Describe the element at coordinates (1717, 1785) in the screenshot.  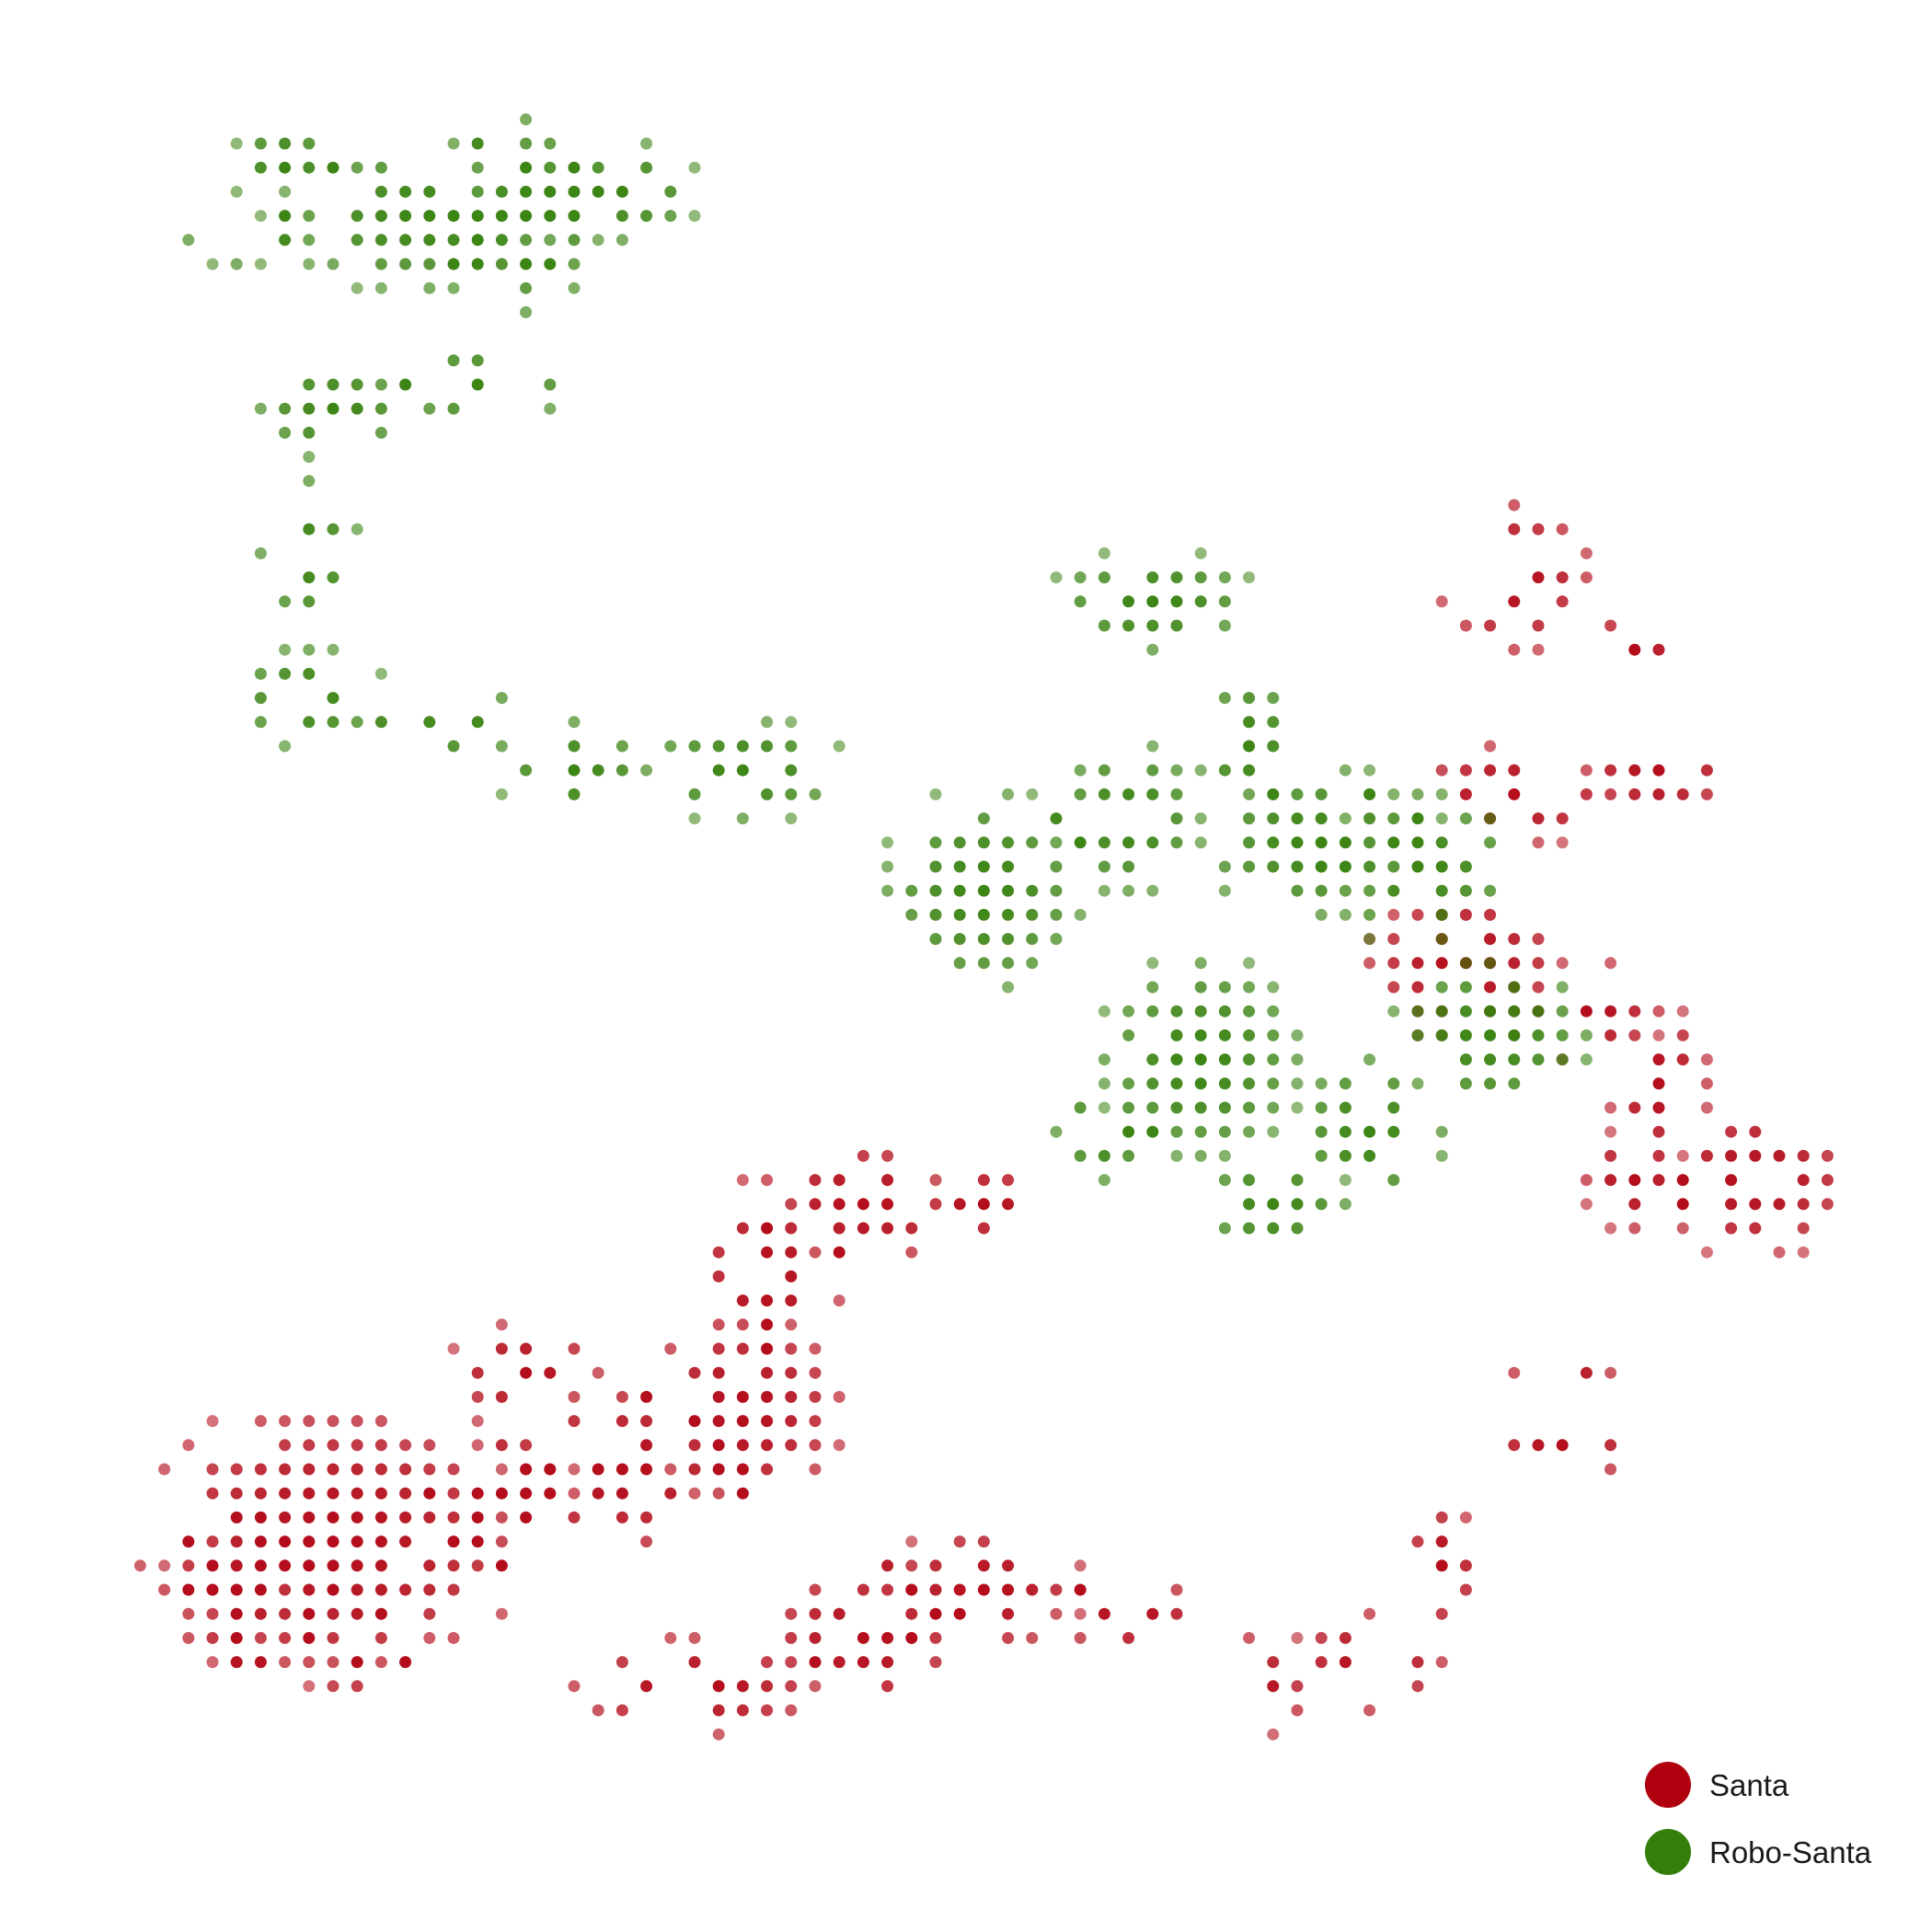
I see `legend-item-santa: Santa` at that location.